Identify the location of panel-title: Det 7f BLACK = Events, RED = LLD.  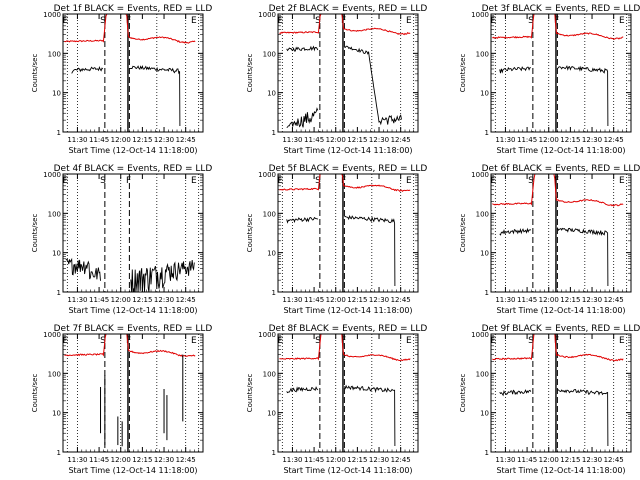
(133, 329).